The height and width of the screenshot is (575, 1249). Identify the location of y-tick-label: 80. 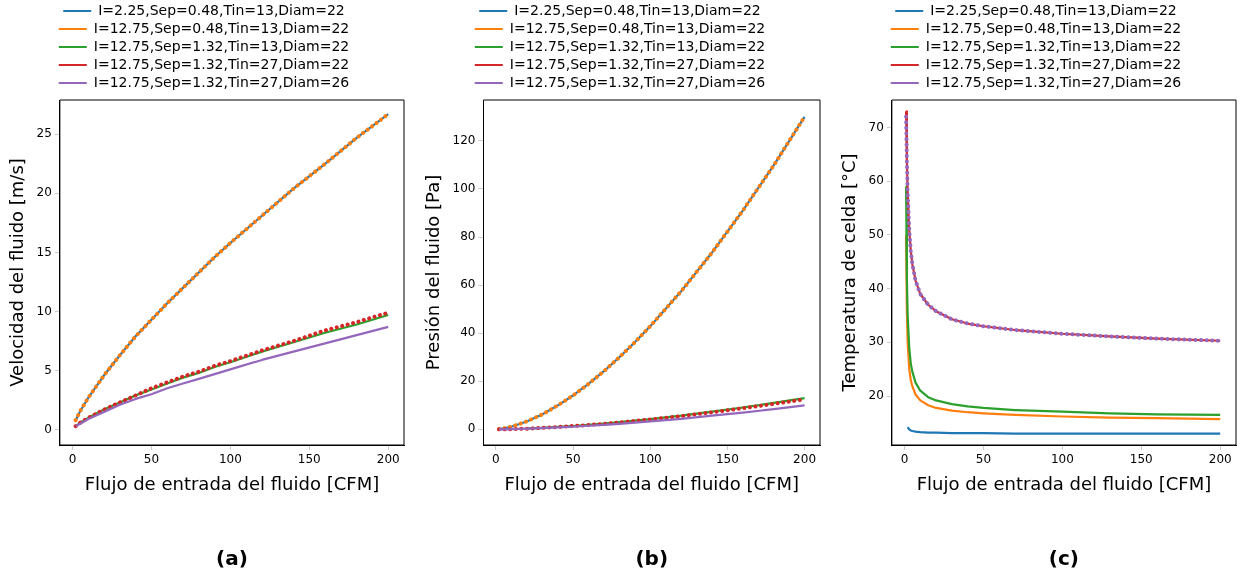
(468, 236).